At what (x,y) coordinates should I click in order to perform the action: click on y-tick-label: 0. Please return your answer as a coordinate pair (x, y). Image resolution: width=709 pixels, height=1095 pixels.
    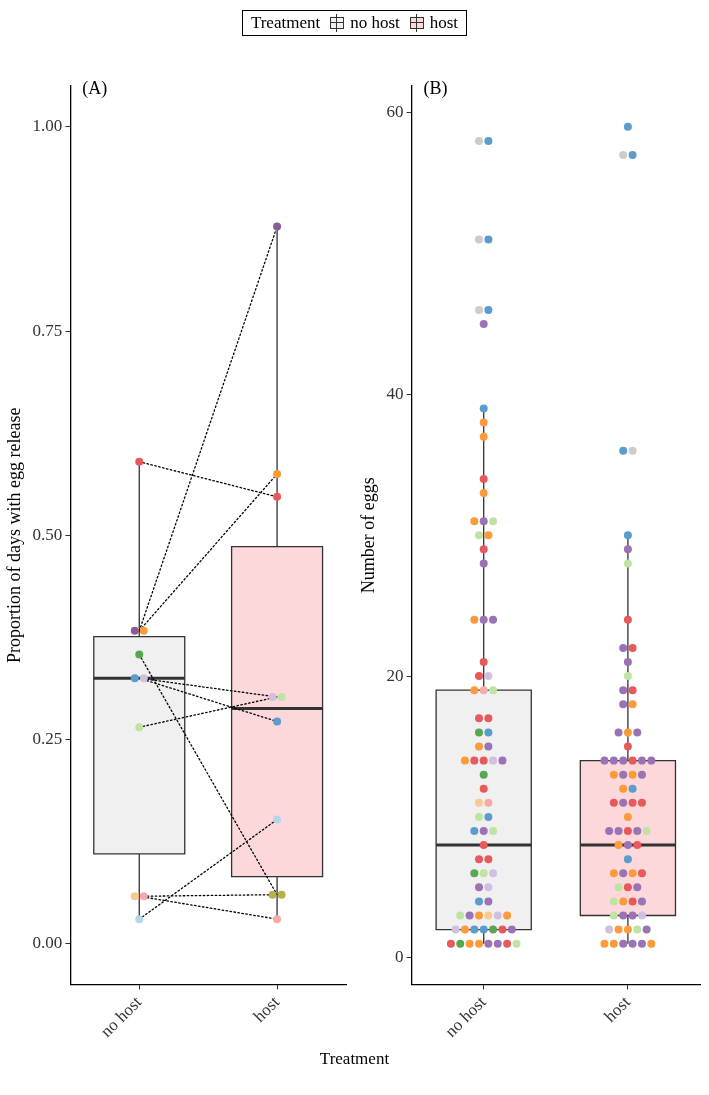
    Looking at the image, I should click on (399, 957).